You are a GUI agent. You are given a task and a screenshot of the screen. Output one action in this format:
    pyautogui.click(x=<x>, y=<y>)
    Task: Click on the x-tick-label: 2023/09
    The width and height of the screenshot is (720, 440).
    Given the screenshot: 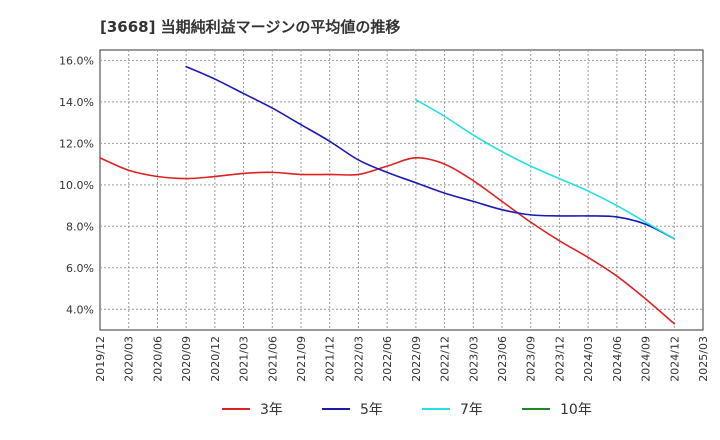 What is the action you would take?
    pyautogui.click(x=531, y=359)
    